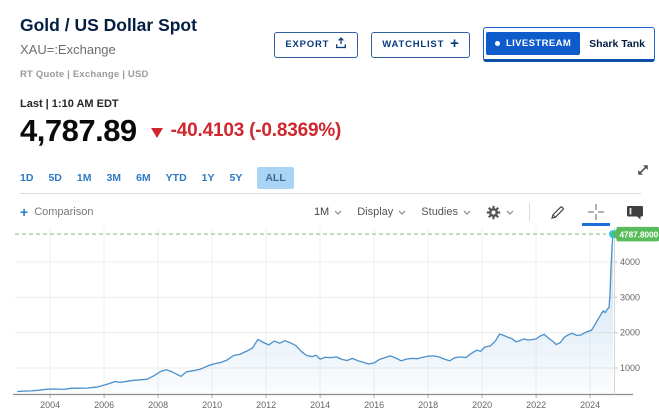  I want to click on price-badge-value: 4787.8000, so click(639, 234).